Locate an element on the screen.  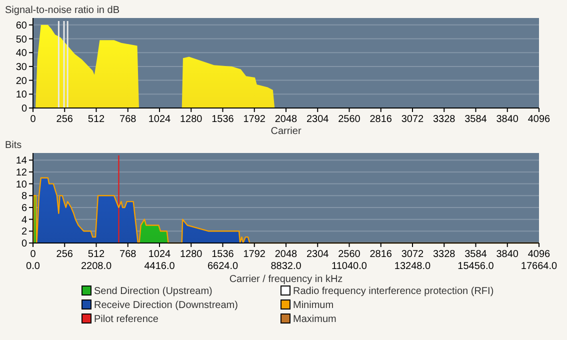
y-tick-label: 60 is located at coordinates (22, 26).